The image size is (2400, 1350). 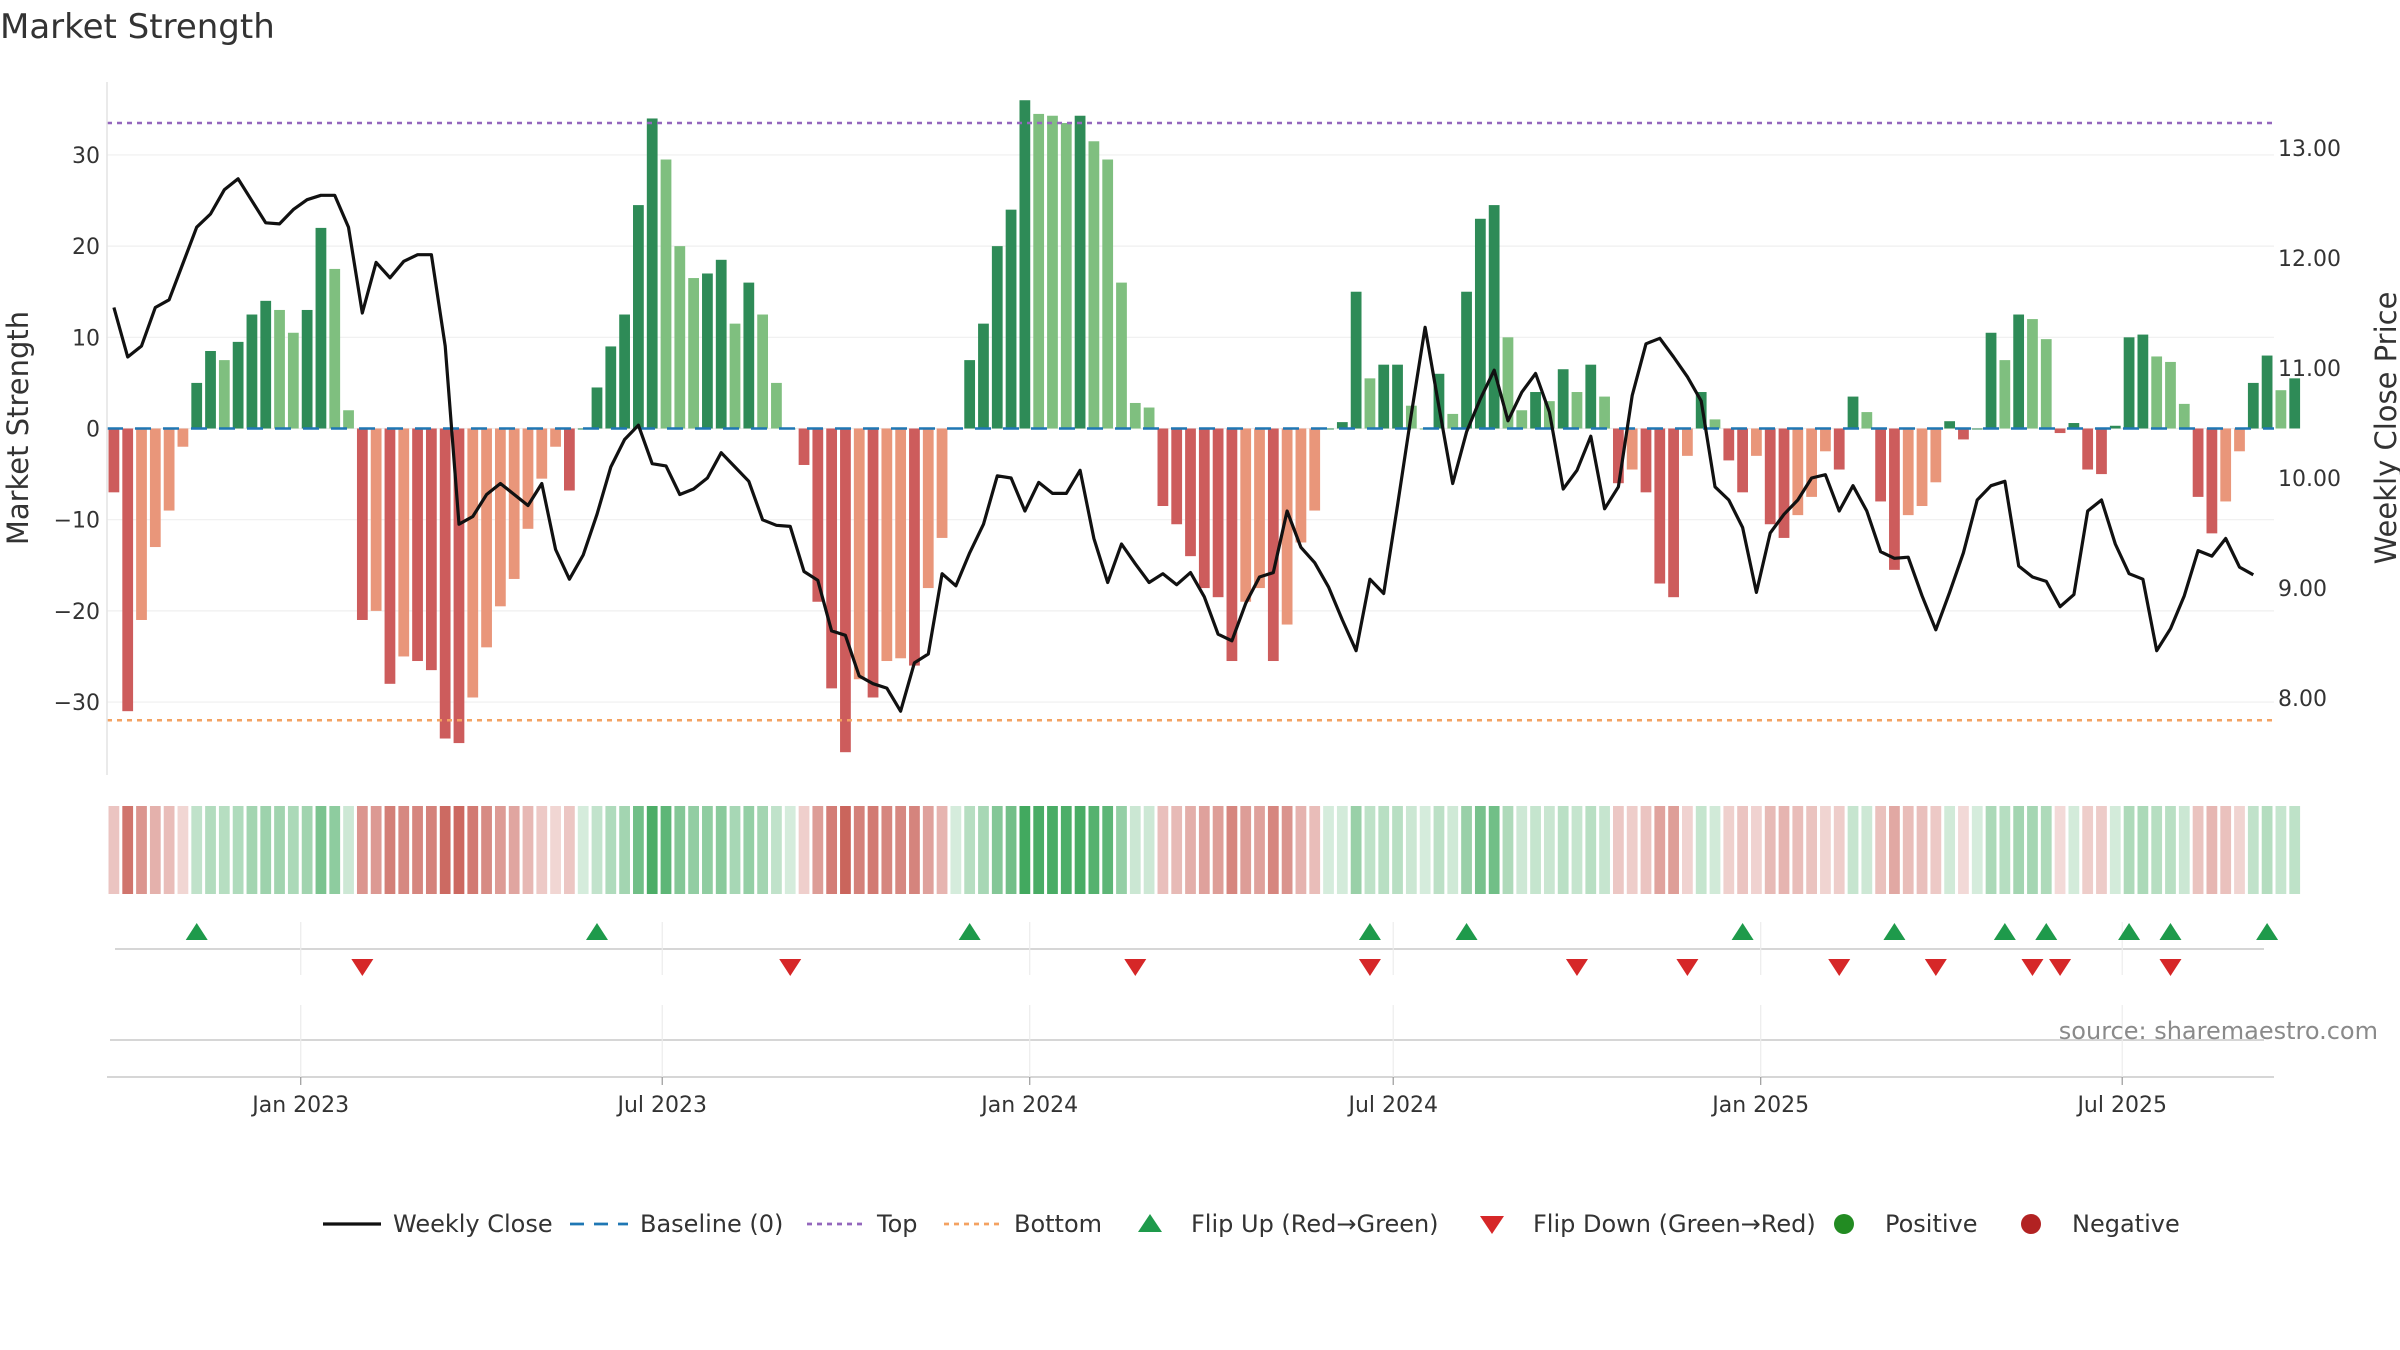 I want to click on flip-markers, so click(x=1232, y=949).